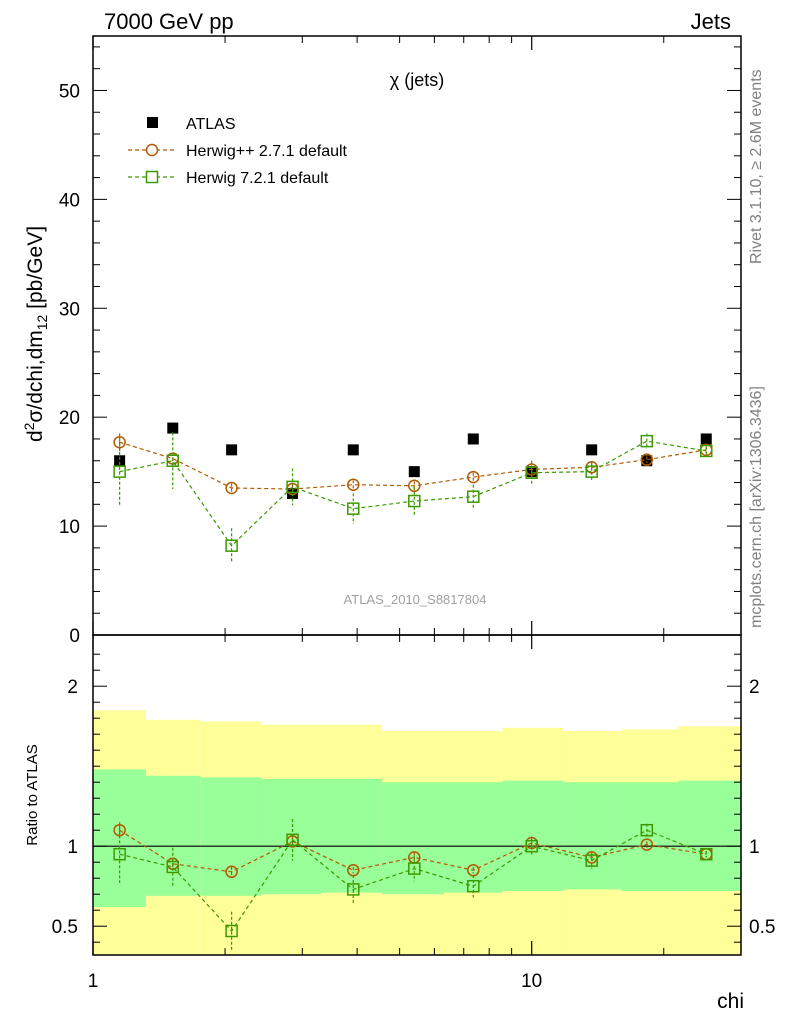 The height and width of the screenshot is (1029, 786). What do you see at coordinates (35, 436) in the screenshot?
I see `ylabel-d: d` at bounding box center [35, 436].